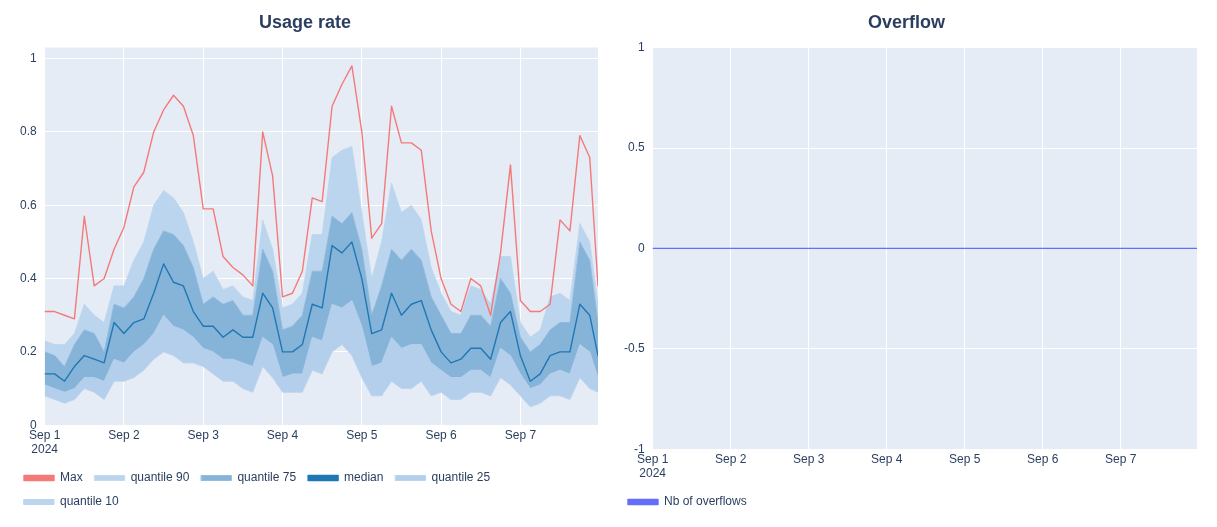 Image resolution: width=1217 pixels, height=527 pixels. What do you see at coordinates (641, 247) in the screenshot?
I see `y-tick-label: 0` at bounding box center [641, 247].